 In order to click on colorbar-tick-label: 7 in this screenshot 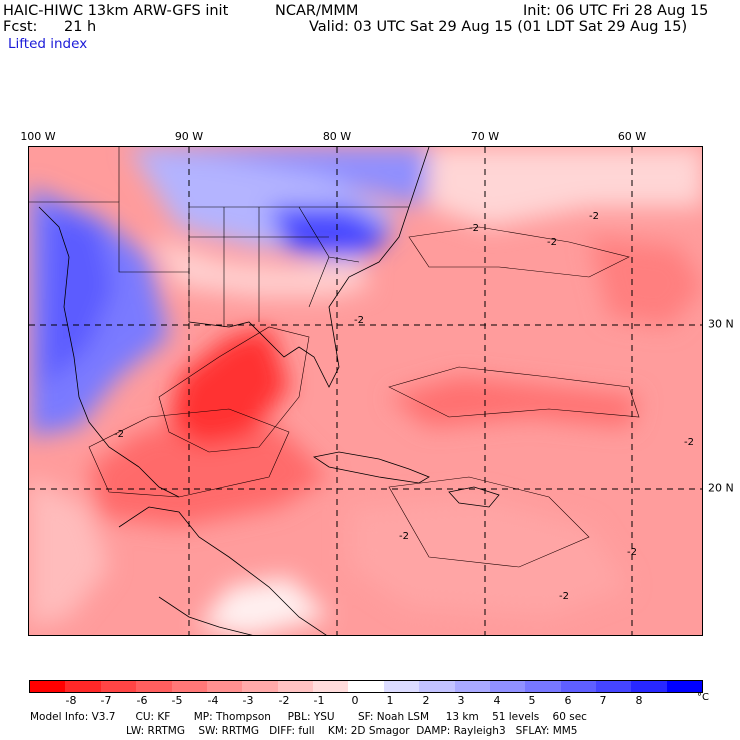, I will do `click(603, 700)`.